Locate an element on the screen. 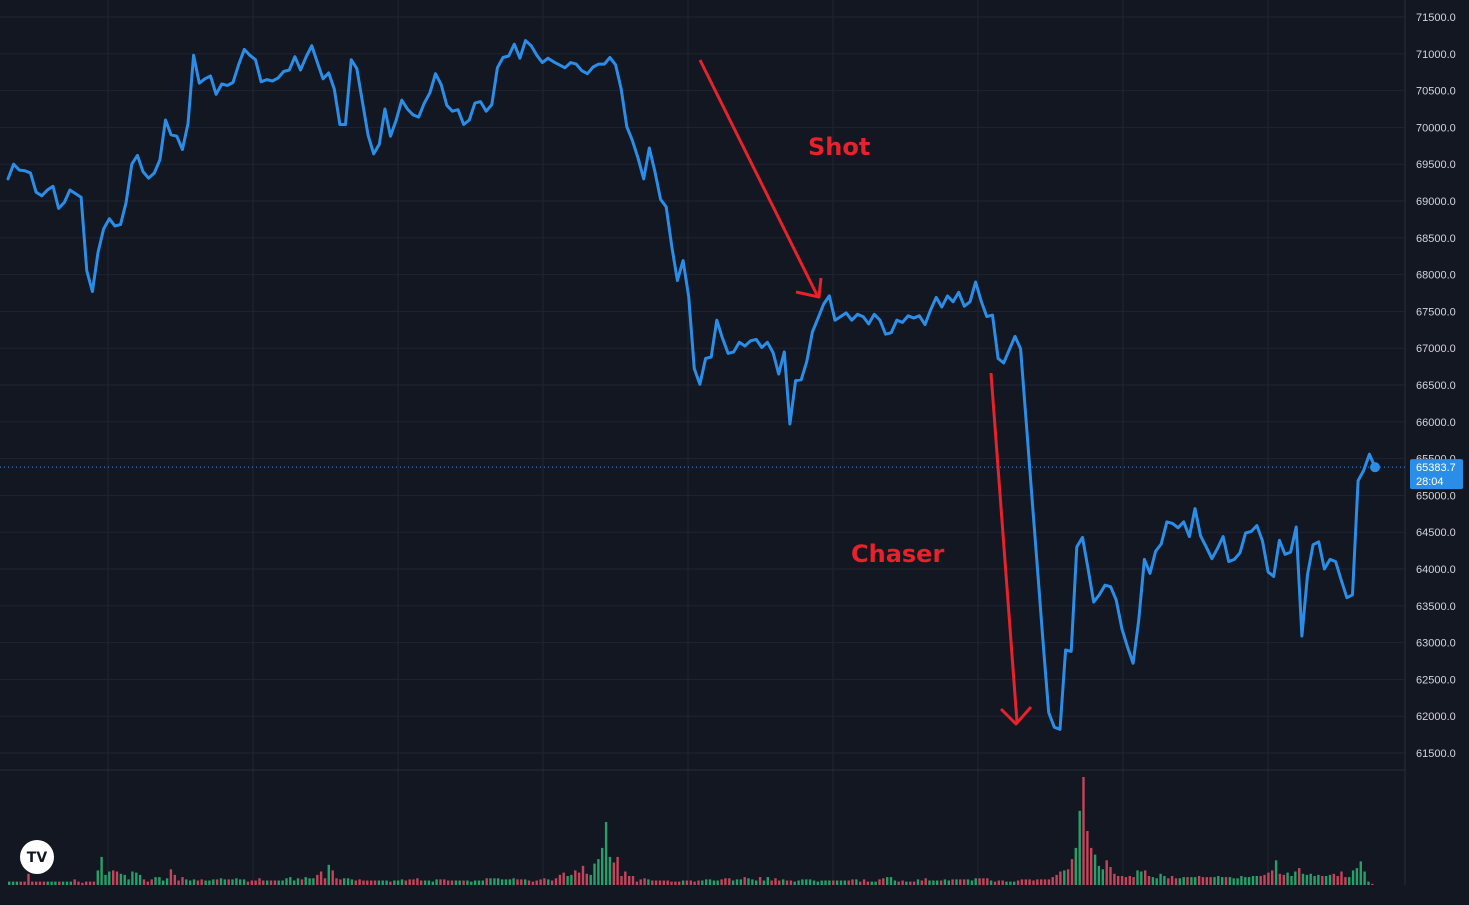 This screenshot has height=905, width=1469. shot-arrow-head is located at coordinates (809, 288).